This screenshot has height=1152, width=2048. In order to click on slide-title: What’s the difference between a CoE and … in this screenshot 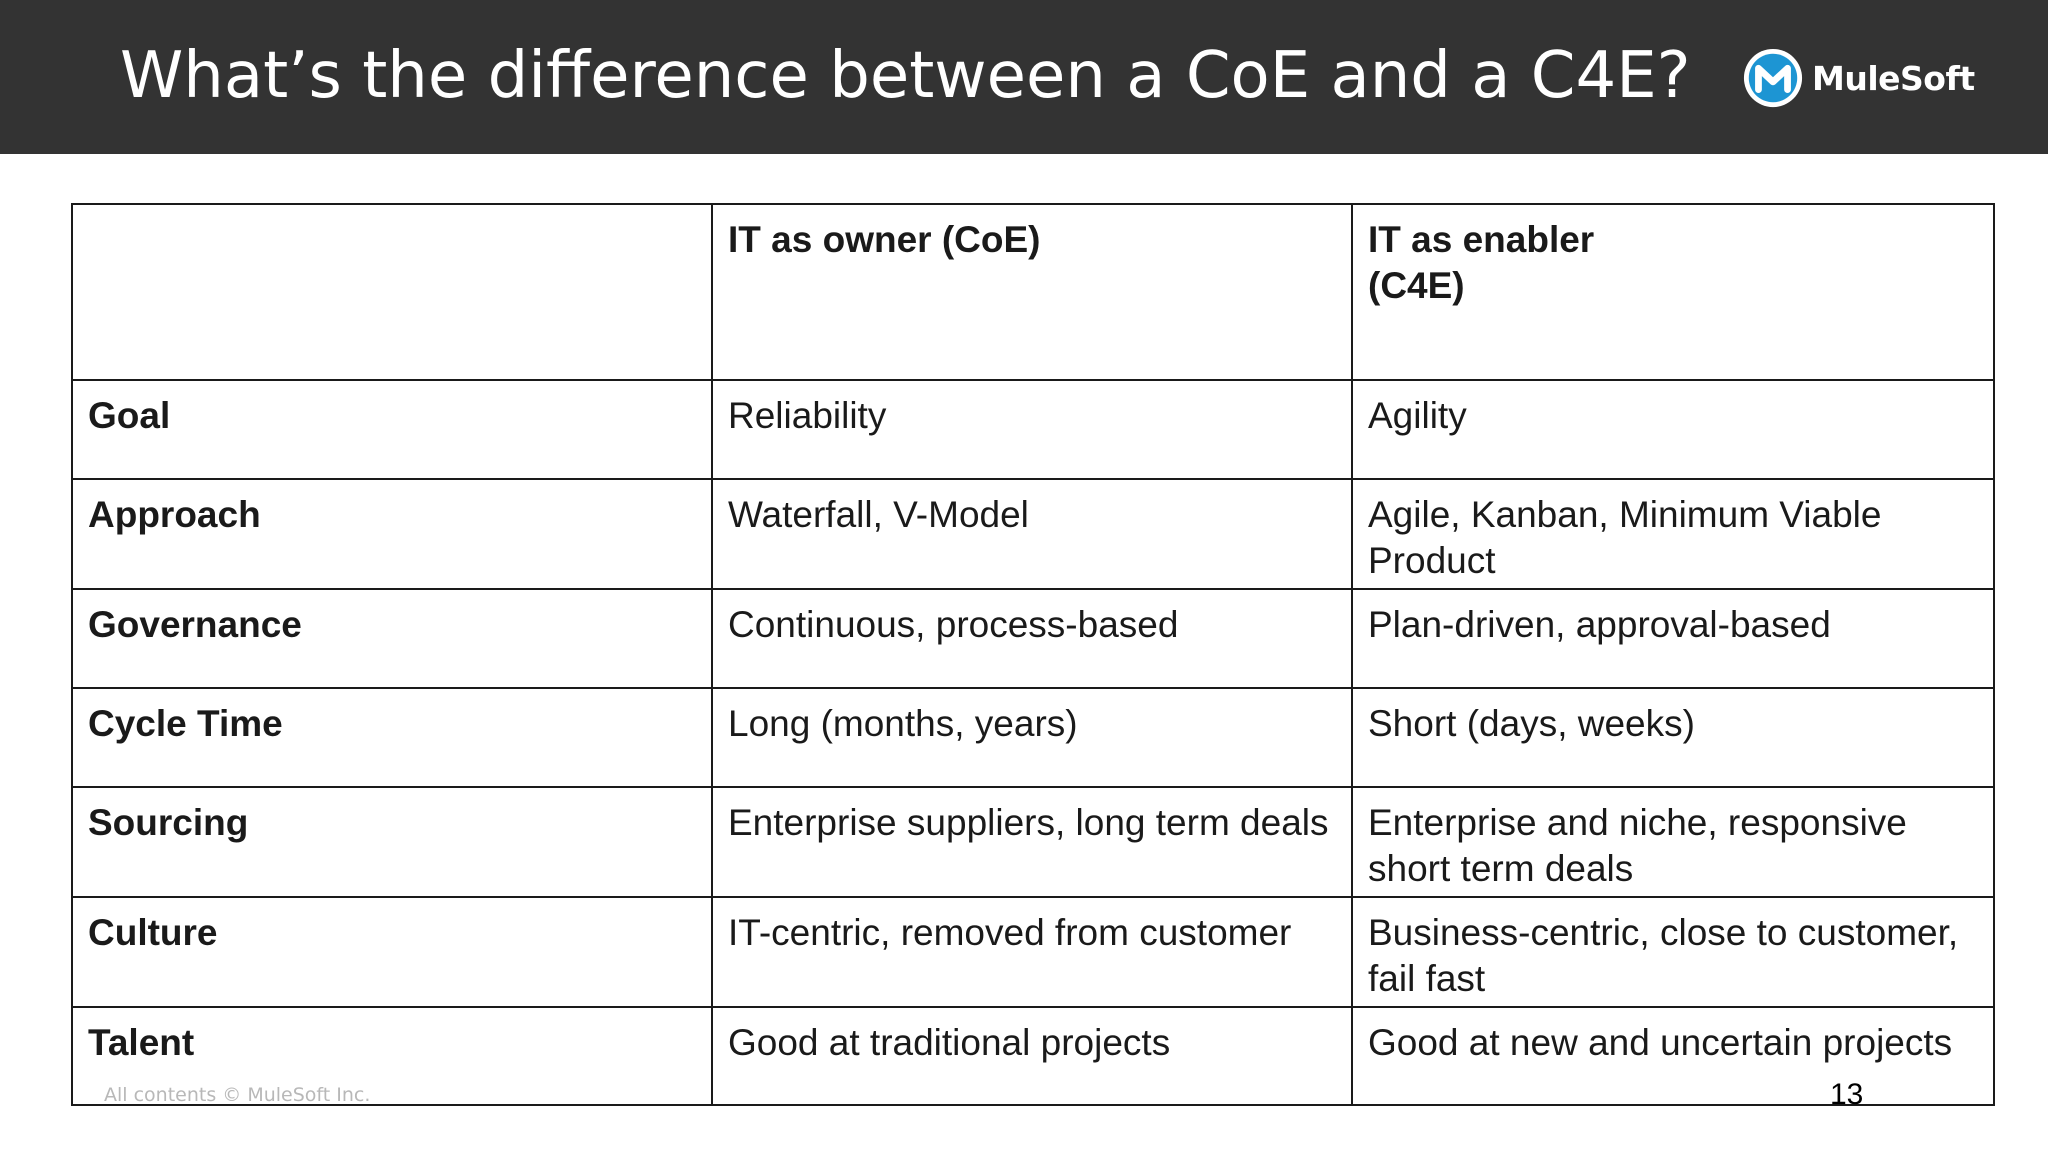, I will do `click(905, 76)`.